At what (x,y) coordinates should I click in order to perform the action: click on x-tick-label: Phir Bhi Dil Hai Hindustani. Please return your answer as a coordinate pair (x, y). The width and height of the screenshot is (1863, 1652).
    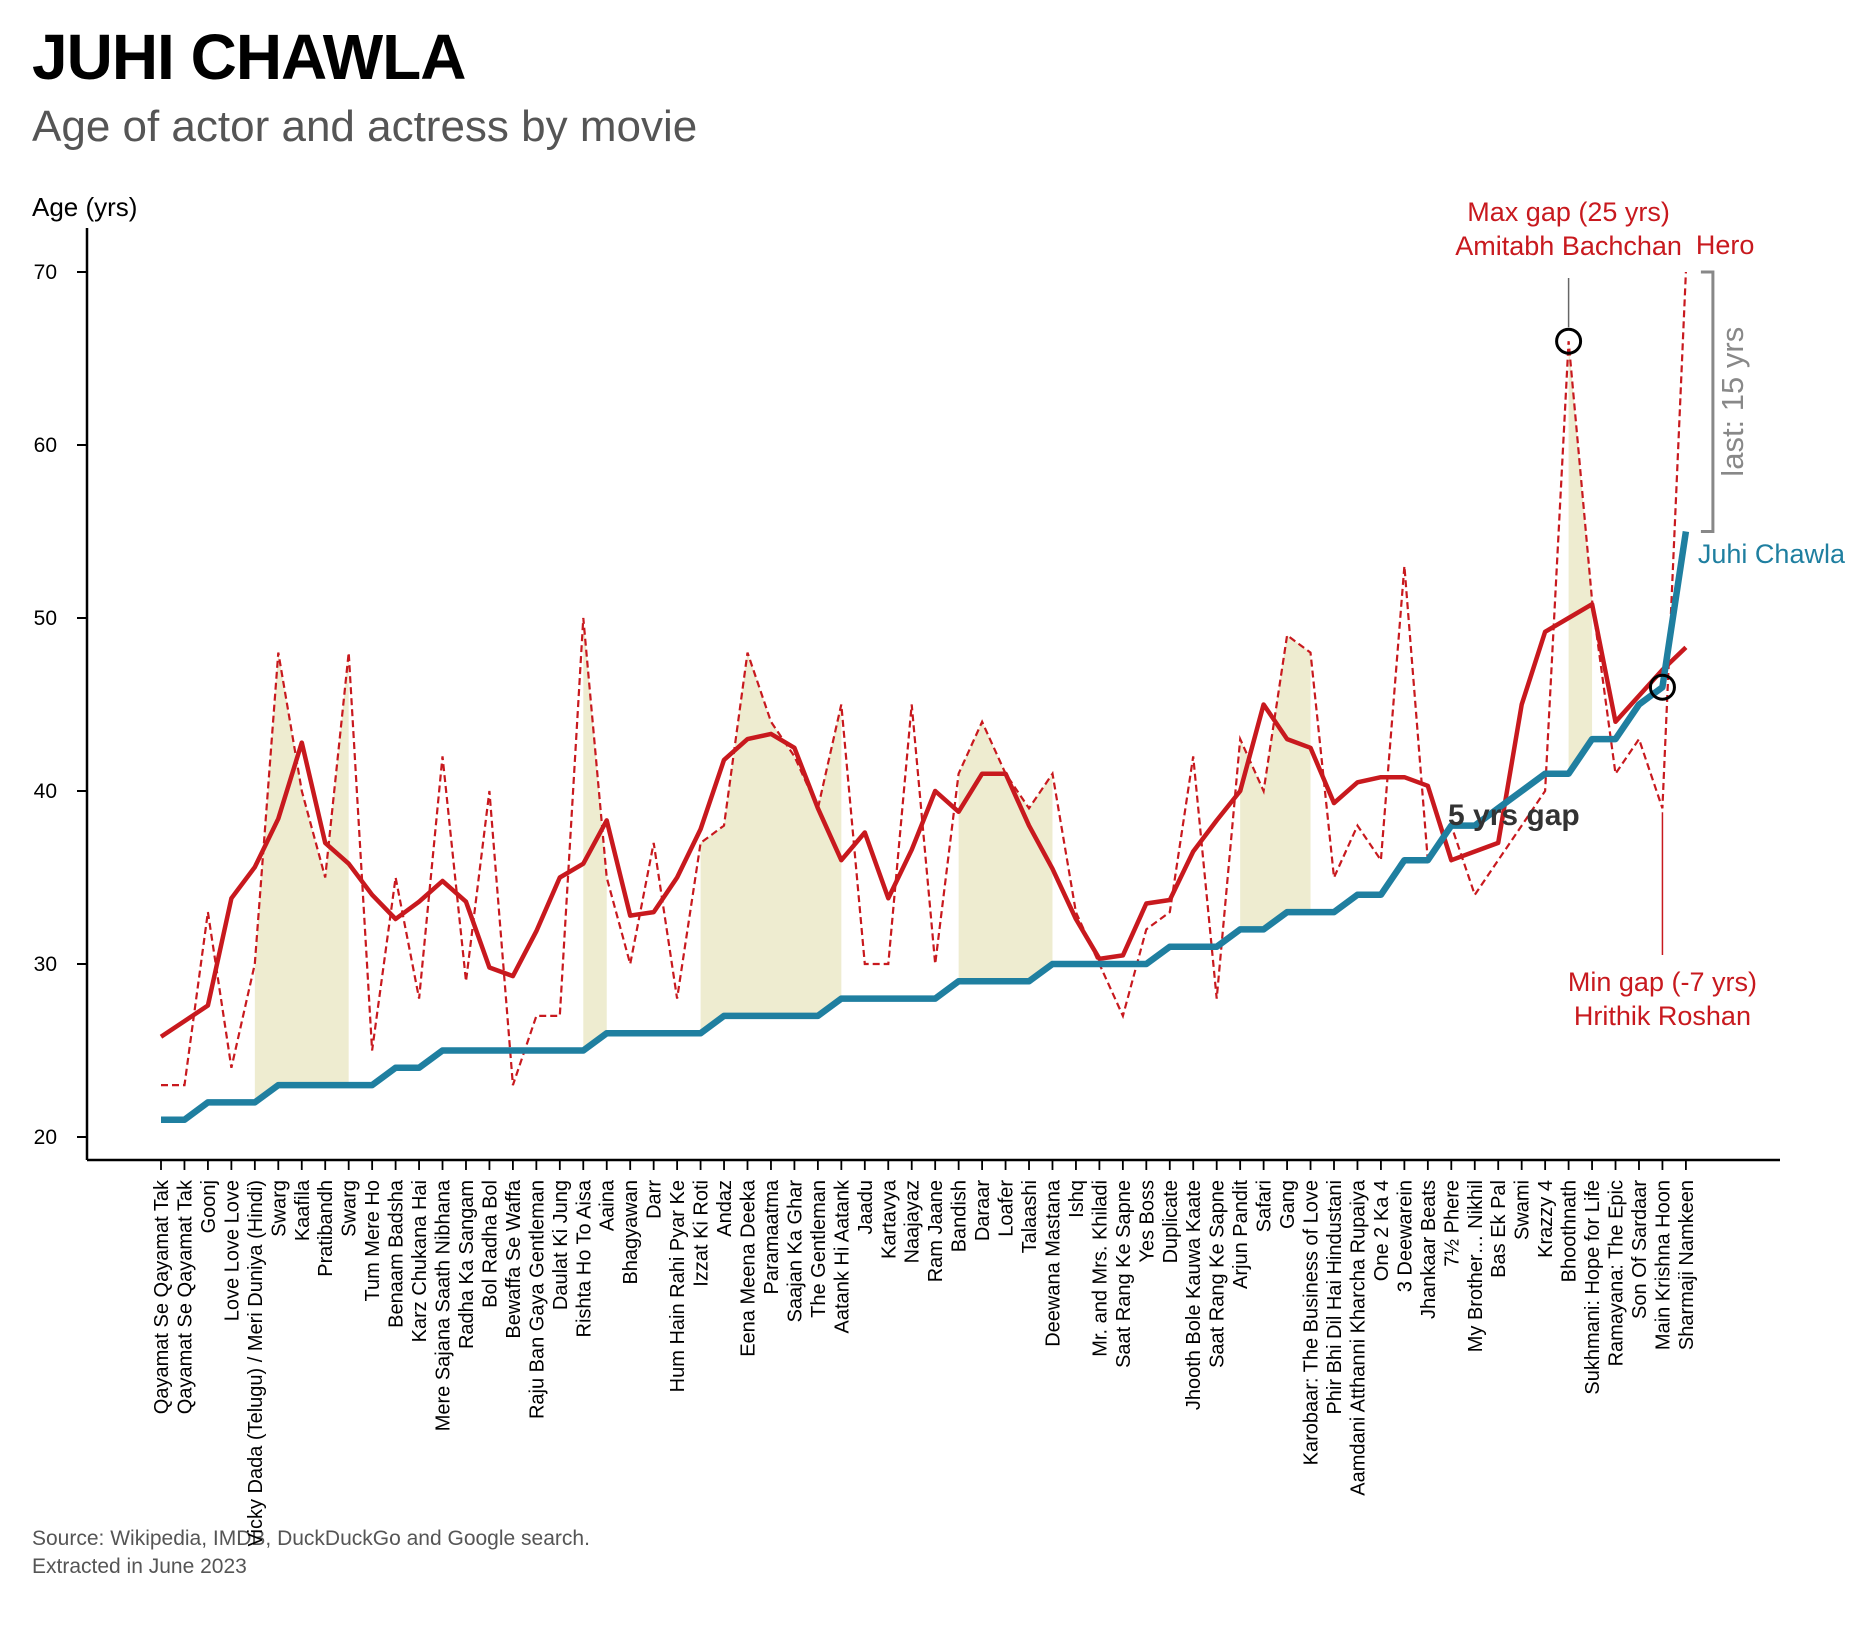
    Looking at the image, I should click on (1335, 1297).